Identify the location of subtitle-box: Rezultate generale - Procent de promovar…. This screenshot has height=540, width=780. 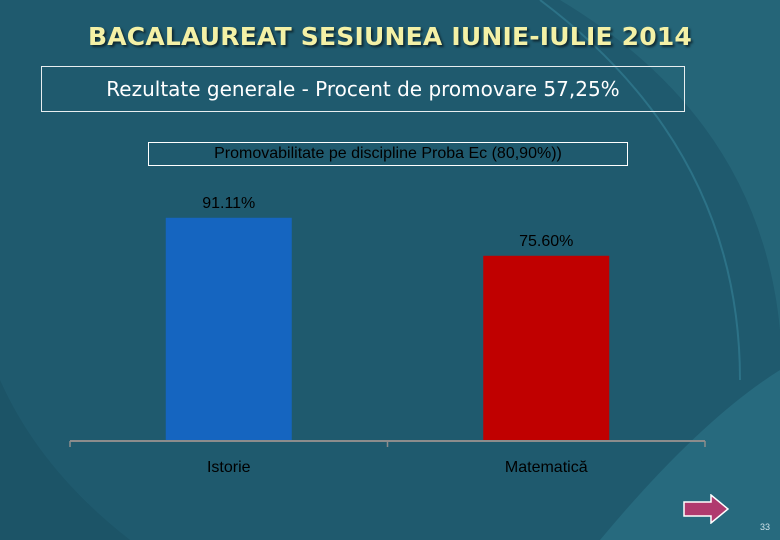
(363, 89).